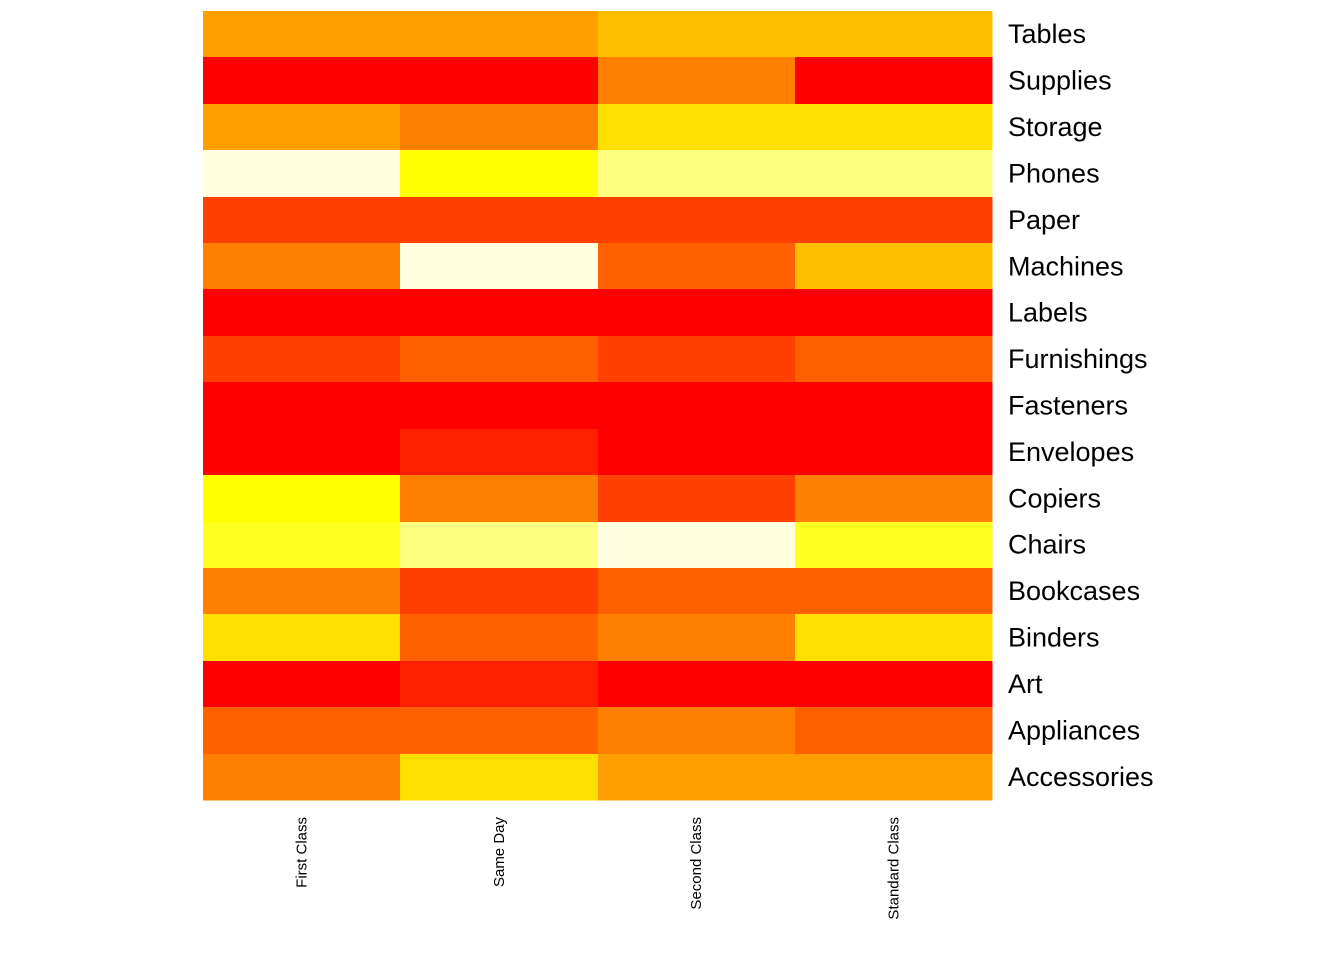 The image size is (1344, 960). Describe the element at coordinates (1025, 684) in the screenshot. I see `row-label: Art` at that location.